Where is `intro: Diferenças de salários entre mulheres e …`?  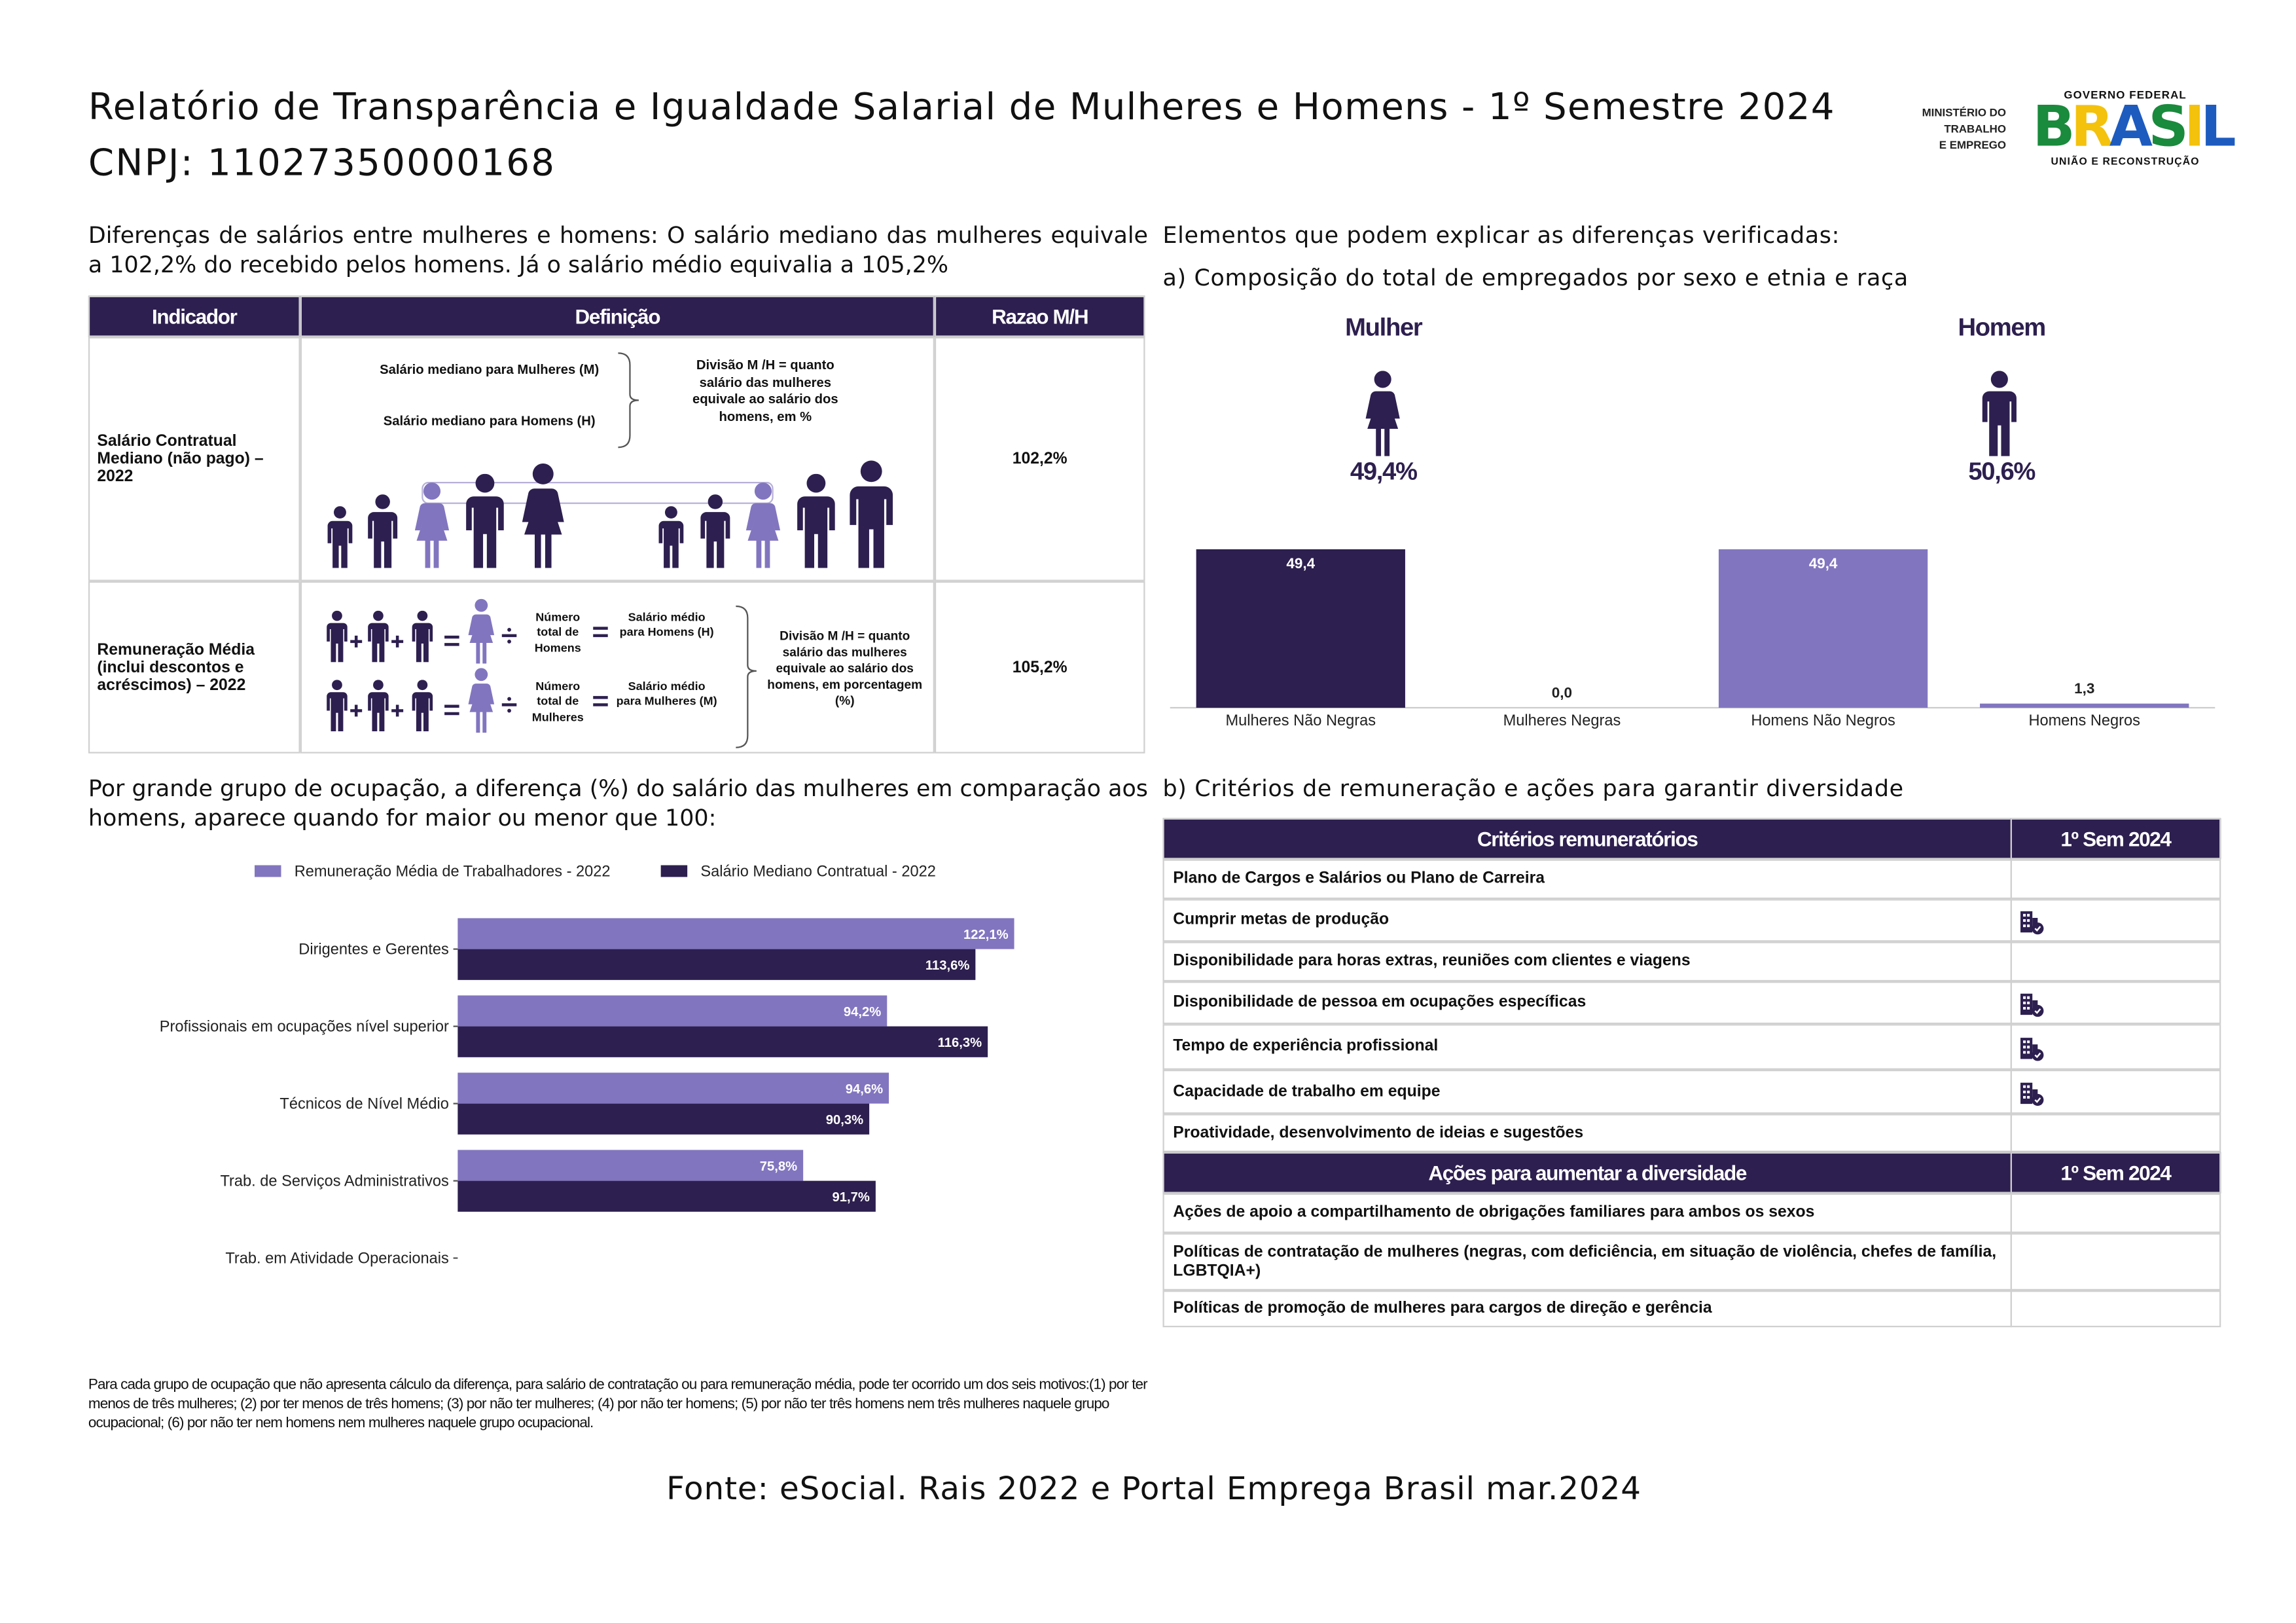 intro: Diferenças de salários entre mulheres e … is located at coordinates (618, 250).